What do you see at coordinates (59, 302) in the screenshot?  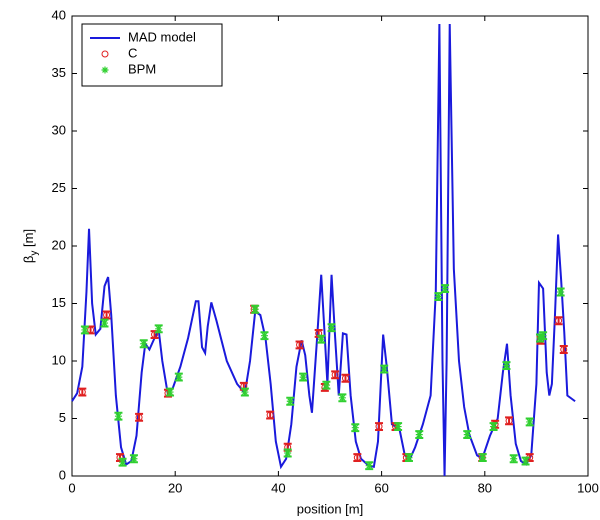 I see `y-tick-label: 15` at bounding box center [59, 302].